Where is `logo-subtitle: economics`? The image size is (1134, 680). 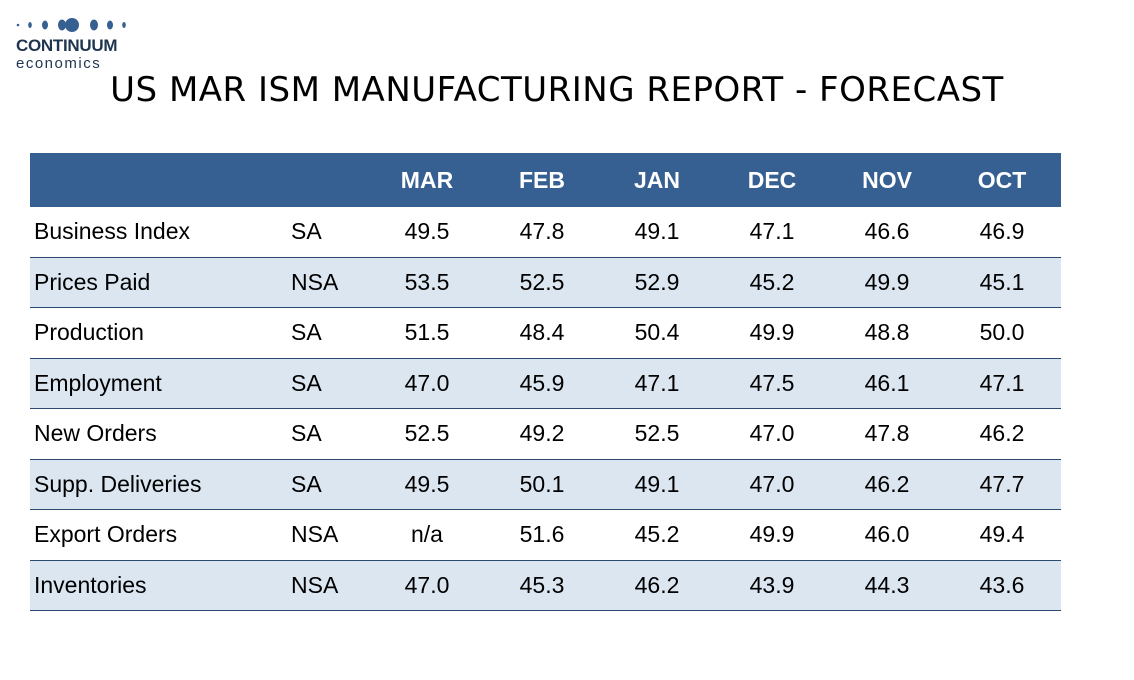 logo-subtitle: economics is located at coordinates (59, 63).